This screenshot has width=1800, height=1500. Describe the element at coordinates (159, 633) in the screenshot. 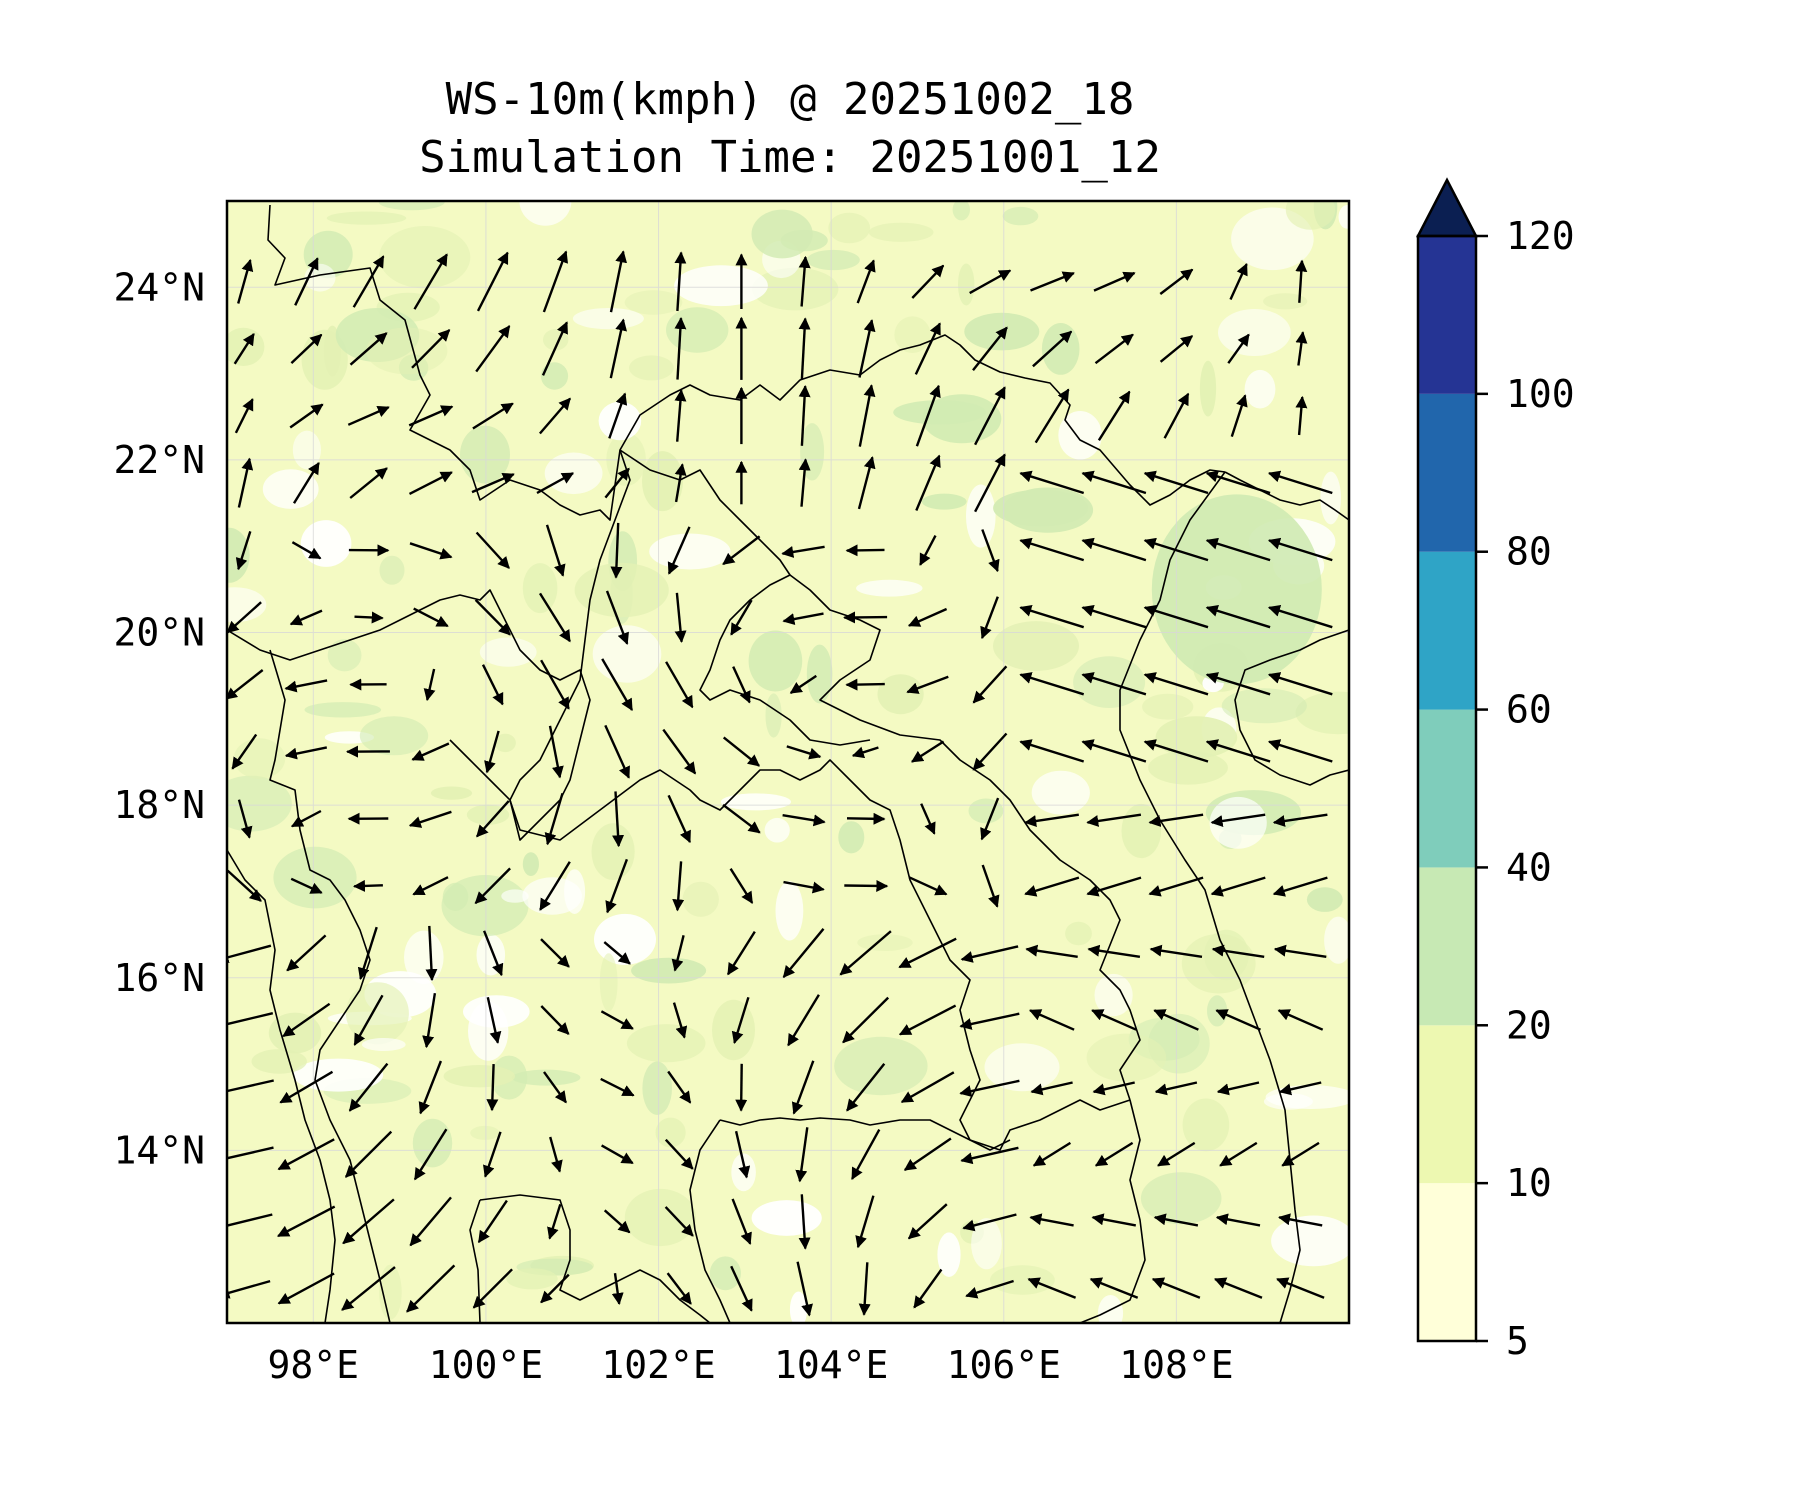

I see `latitude-tick-label: 20°N` at that location.